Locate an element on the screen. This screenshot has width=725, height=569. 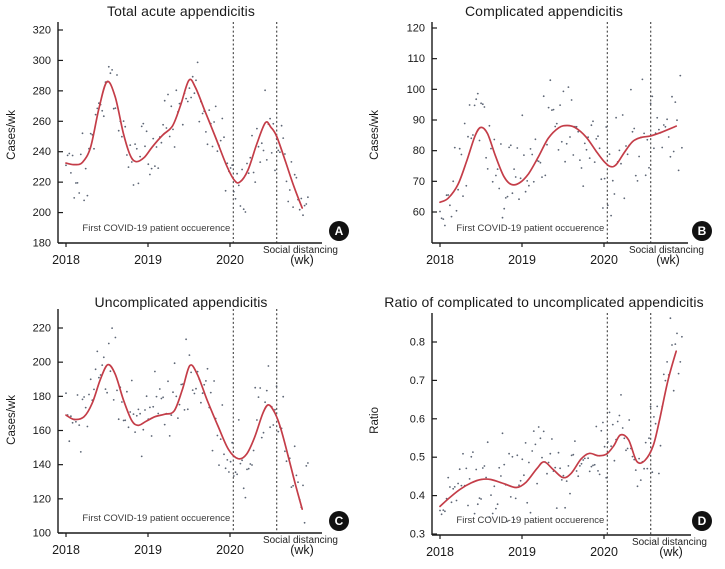
y-tick-label: 80 is located at coordinates (419, 151).